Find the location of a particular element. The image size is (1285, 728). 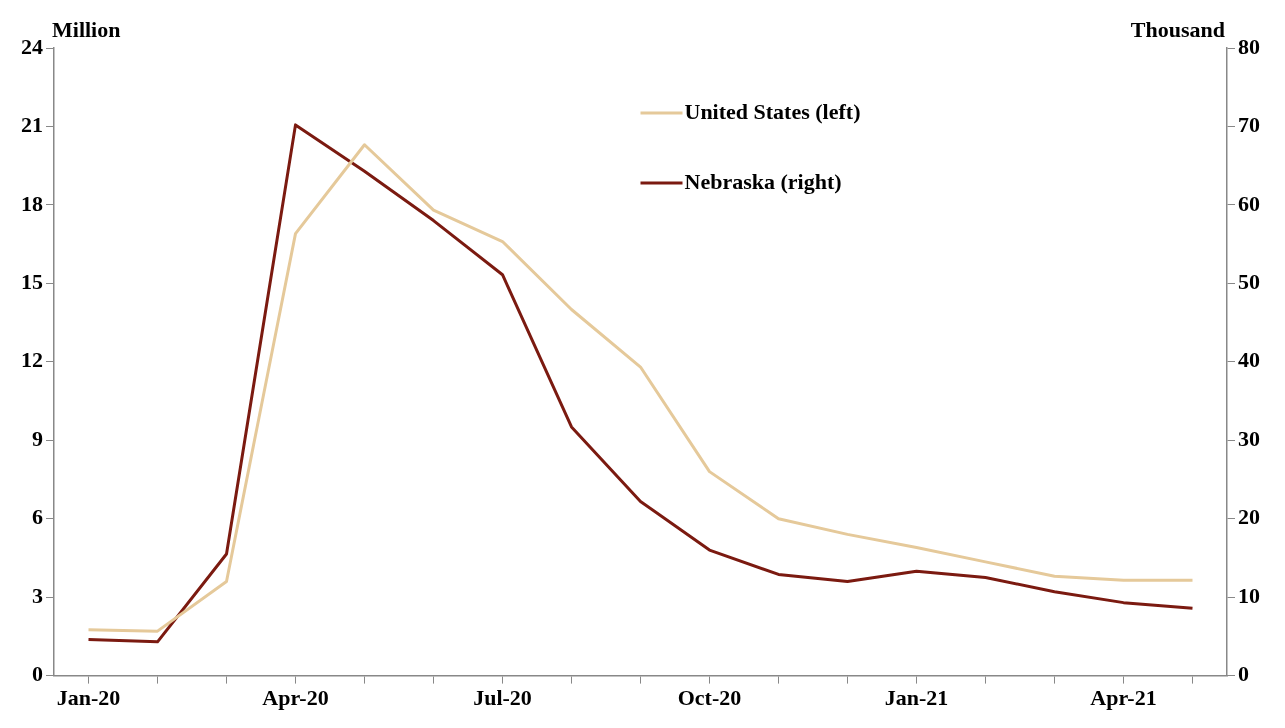

y2-tick-label: 40 is located at coordinates (1249, 360).